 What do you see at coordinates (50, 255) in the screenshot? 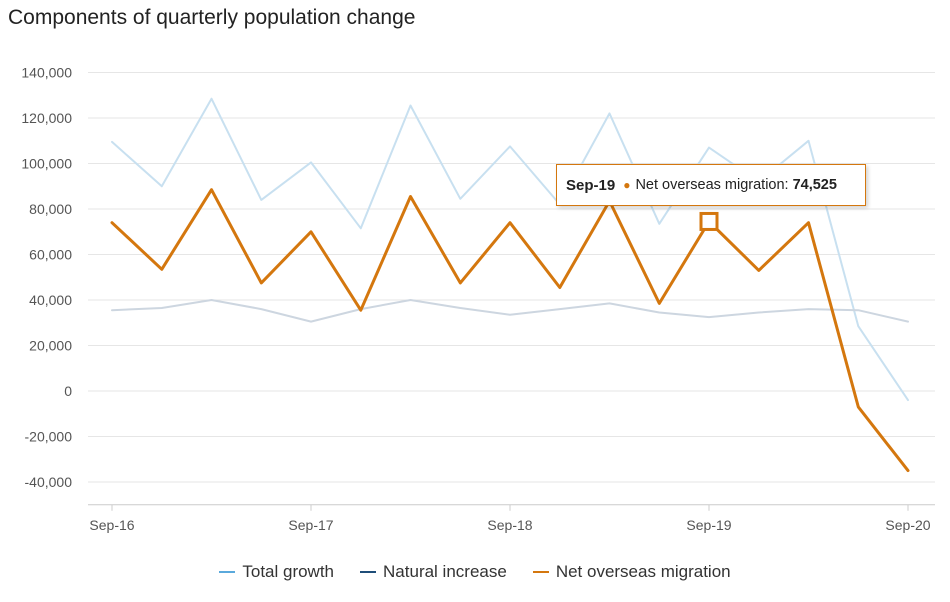
I see `y-tick-label: 60,000` at bounding box center [50, 255].